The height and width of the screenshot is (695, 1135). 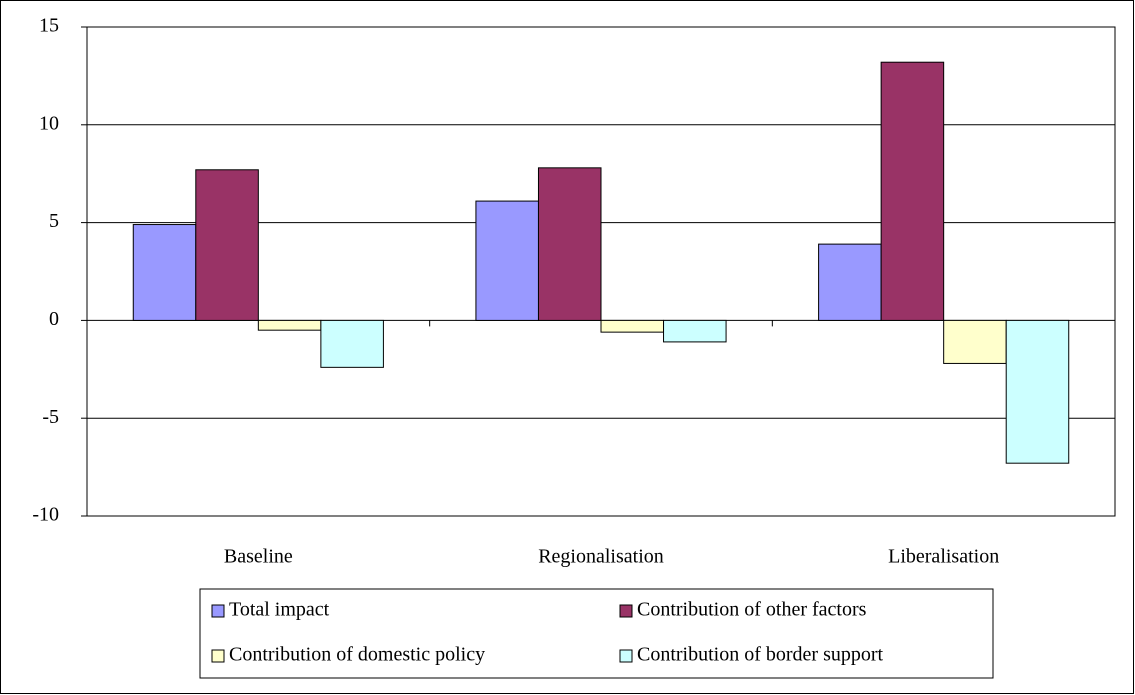 What do you see at coordinates (54, 319) in the screenshot?
I see `y-tick-label: 0` at bounding box center [54, 319].